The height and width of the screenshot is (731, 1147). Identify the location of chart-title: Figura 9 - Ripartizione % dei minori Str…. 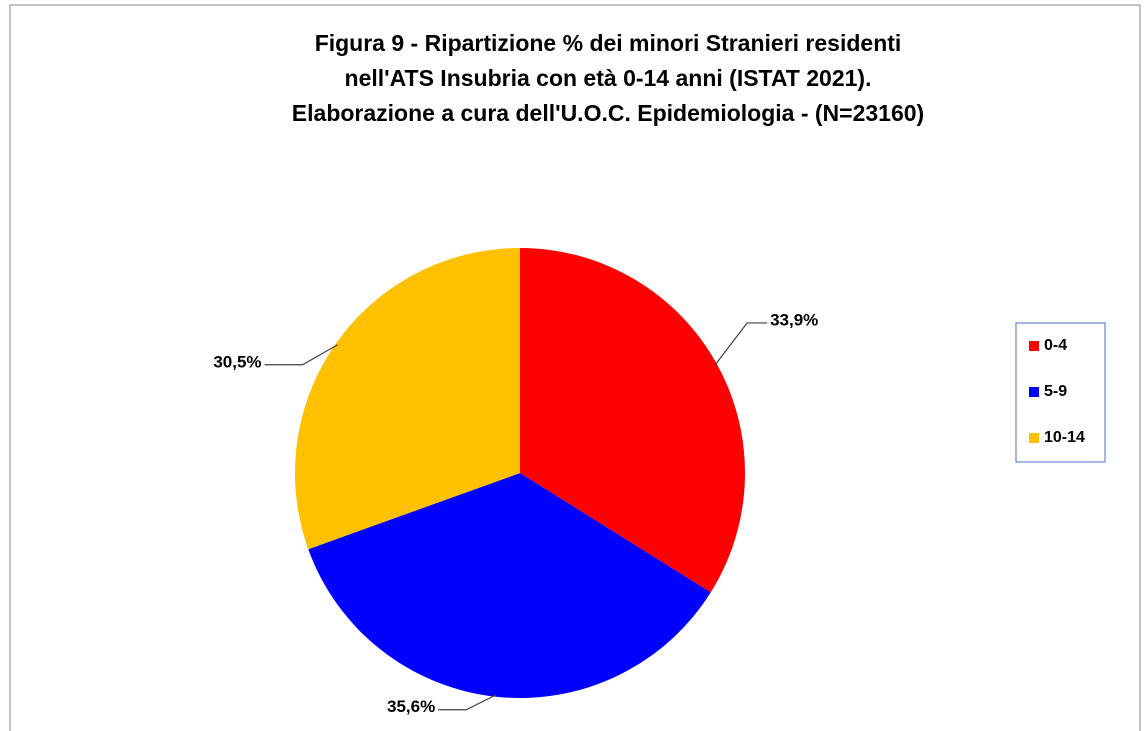
(608, 43).